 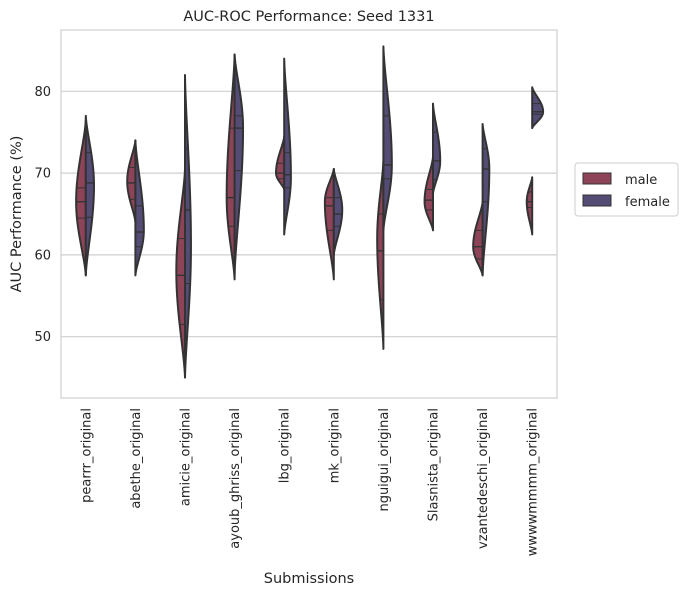 I want to click on violin-ayoub_ghriss_original, so click(x=235, y=167).